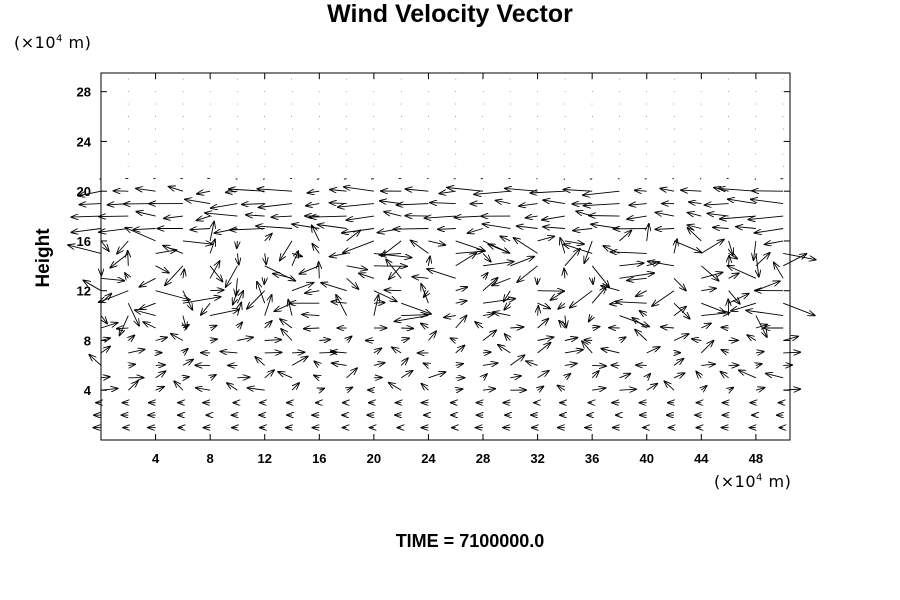 The image size is (900, 600). Describe the element at coordinates (210, 458) in the screenshot. I see `x-tick-label: 8` at that location.